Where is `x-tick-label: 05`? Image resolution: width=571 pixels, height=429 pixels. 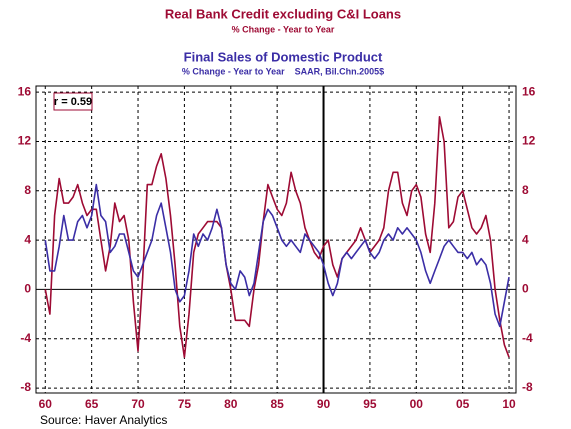 x-tick-label: 05 is located at coordinates (463, 404).